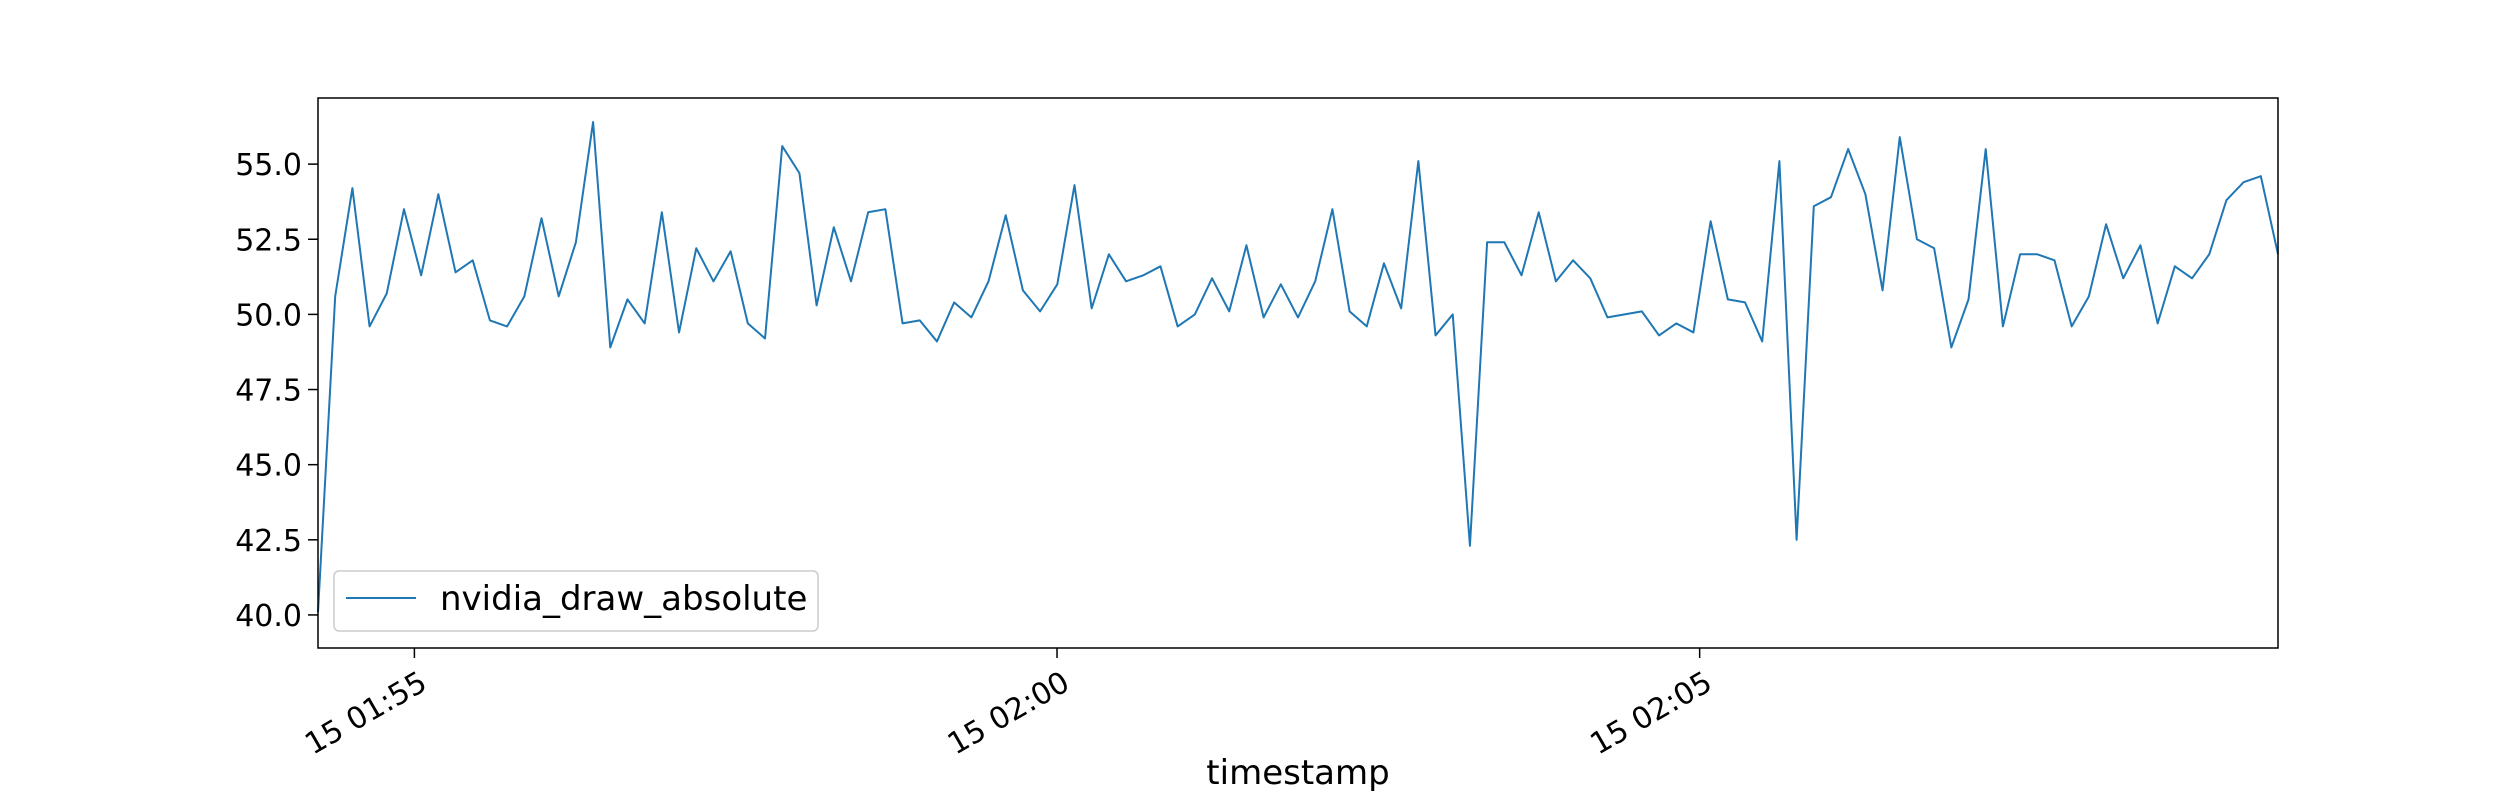  I want to click on x-tick-label: 15 02:05, so click(1651, 713).